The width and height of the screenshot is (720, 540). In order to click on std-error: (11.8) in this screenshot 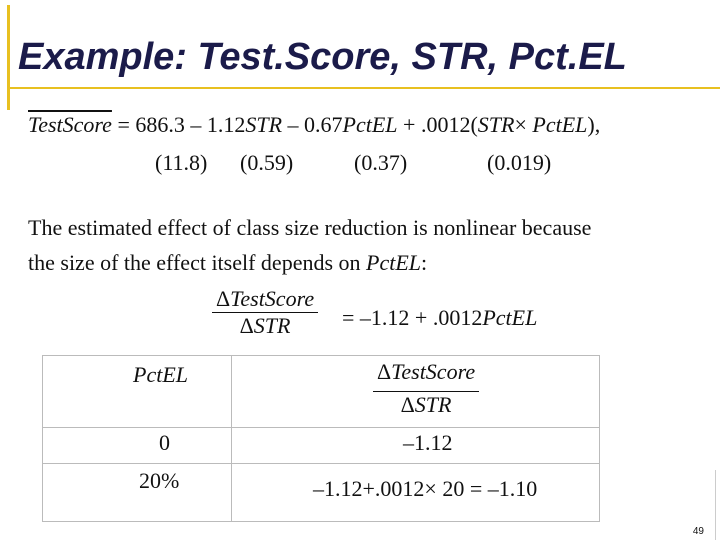, I will do `click(181, 162)`.